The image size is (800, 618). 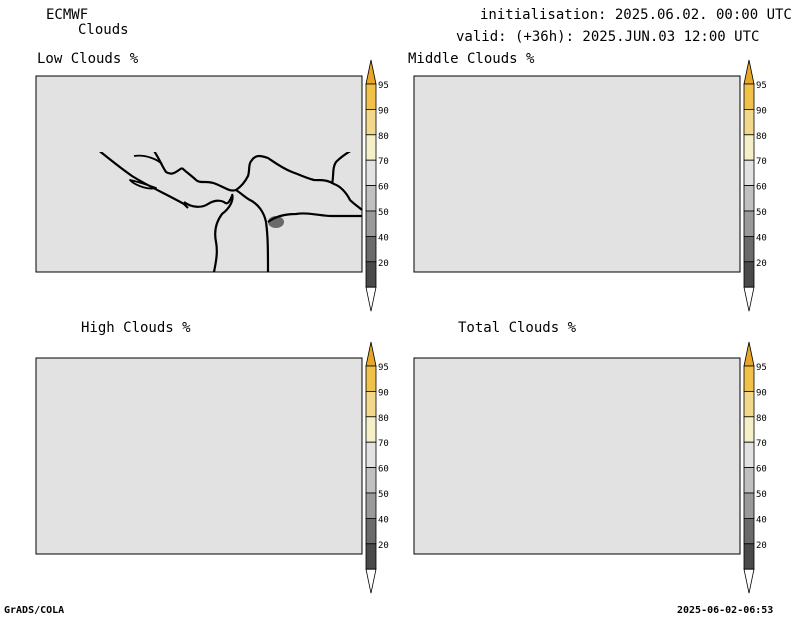 What do you see at coordinates (88, 59) in the screenshot?
I see `panel-title-low: Low Clouds %` at bounding box center [88, 59].